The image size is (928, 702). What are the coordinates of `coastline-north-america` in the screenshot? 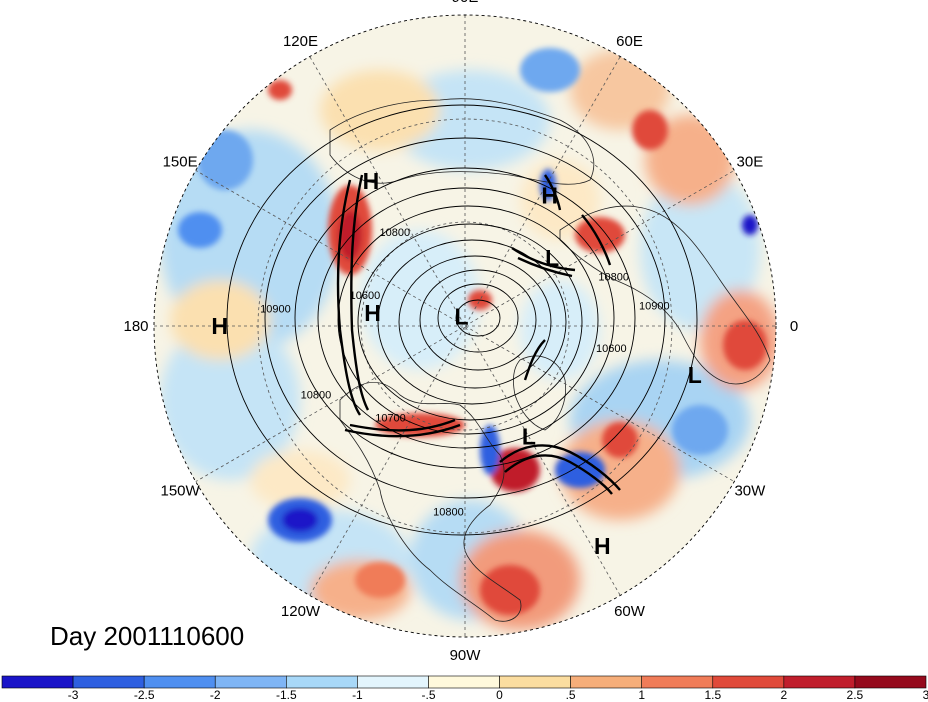 It's located at (430, 501).